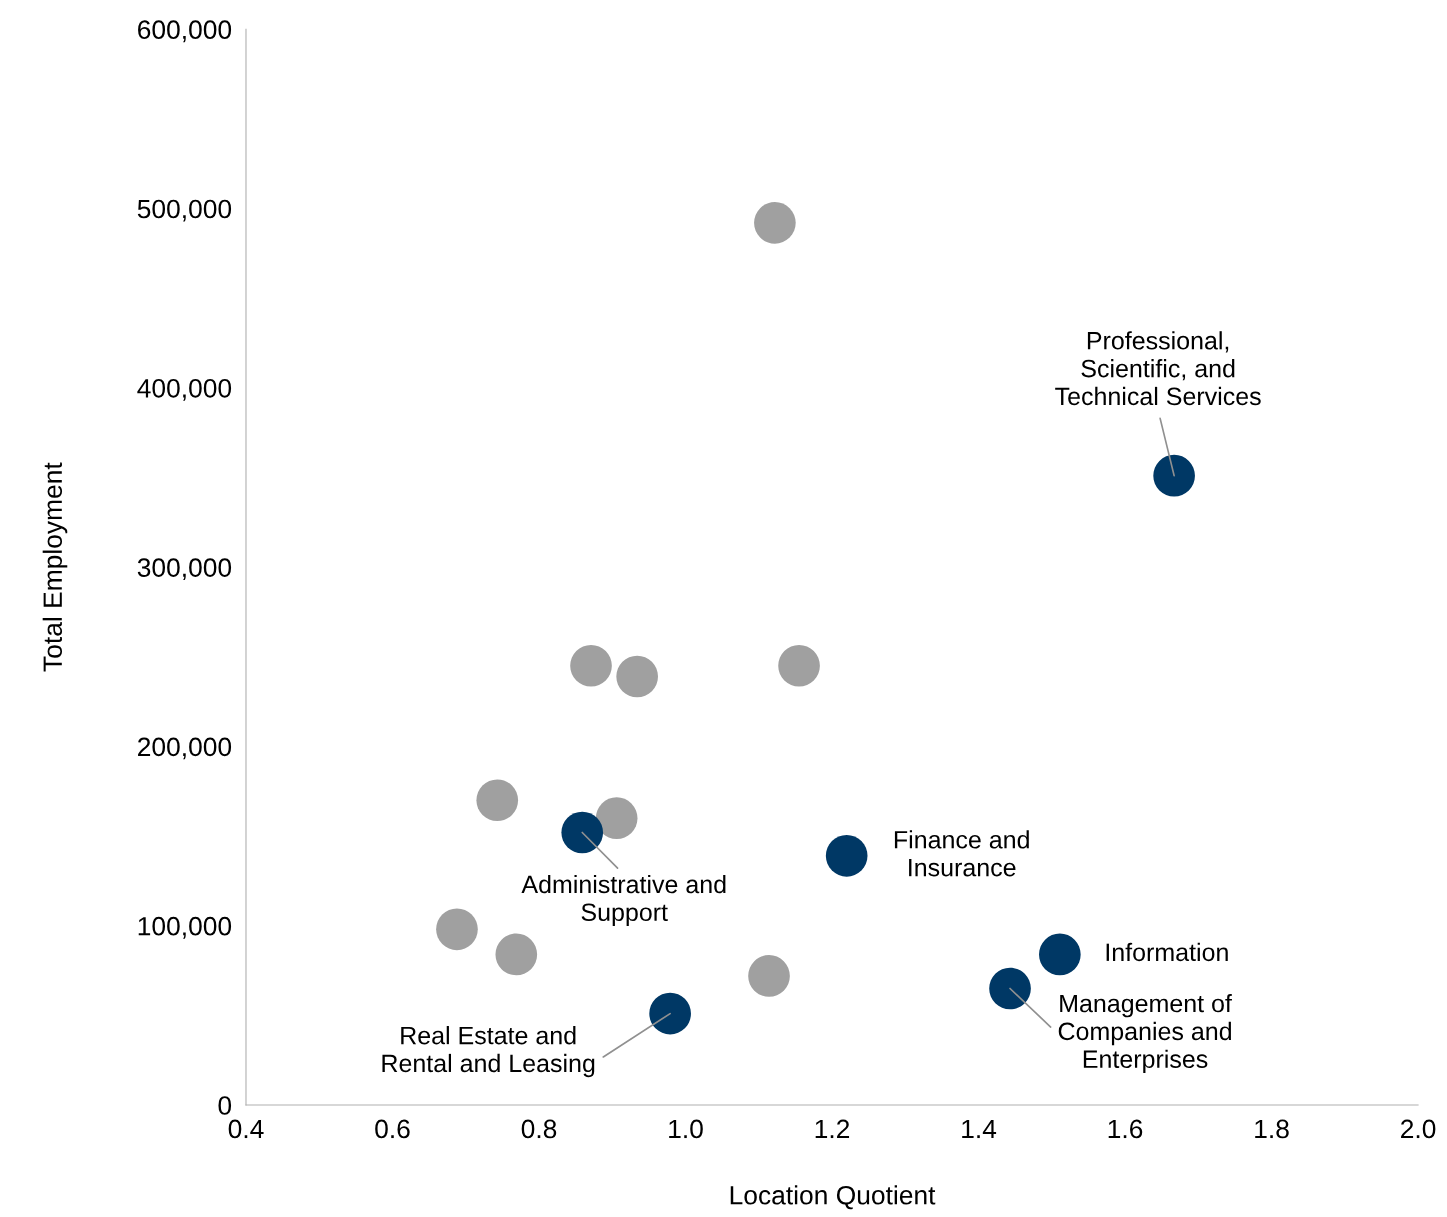 This screenshot has height=1217, width=1447. I want to click on annotation: Real Estate and Rental and Leasing, so click(488, 1052).